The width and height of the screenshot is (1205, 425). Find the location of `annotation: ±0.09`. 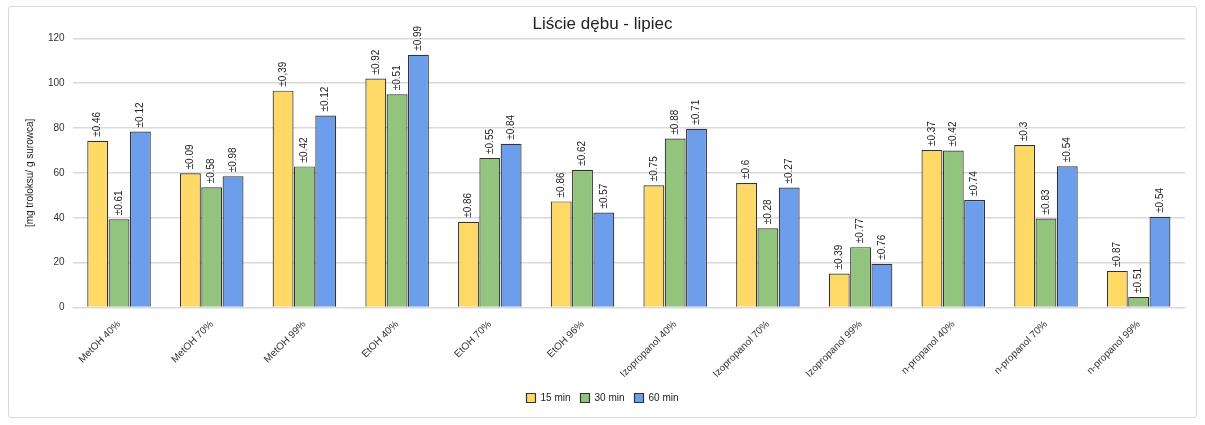

annotation: ±0.09 is located at coordinates (190, 156).